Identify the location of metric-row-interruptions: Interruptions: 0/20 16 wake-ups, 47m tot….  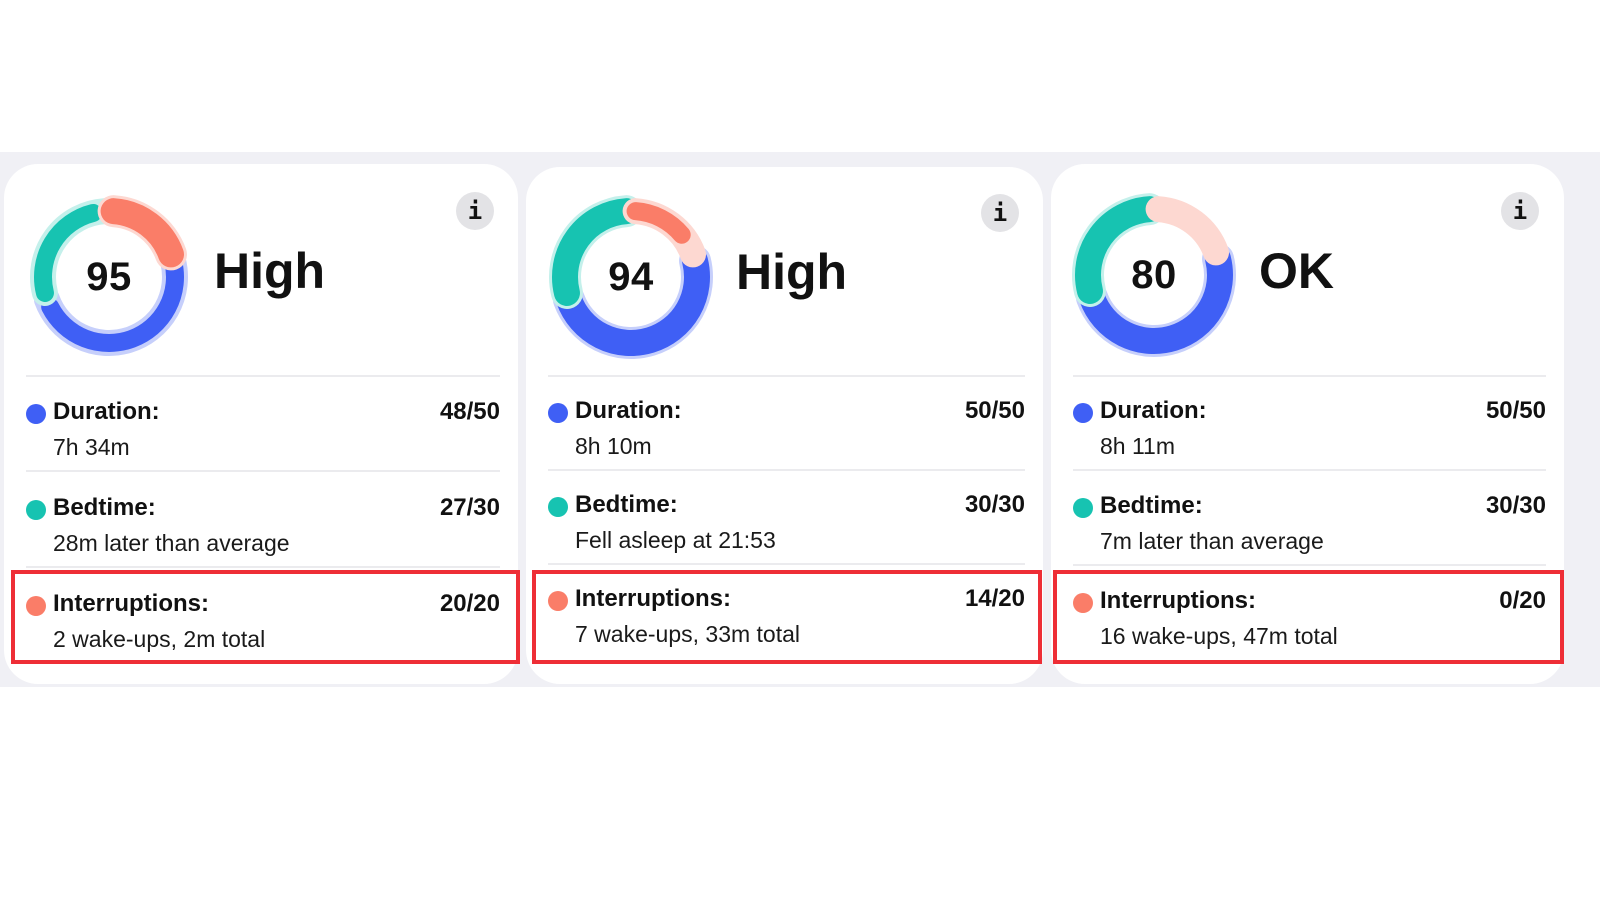
(1309, 619).